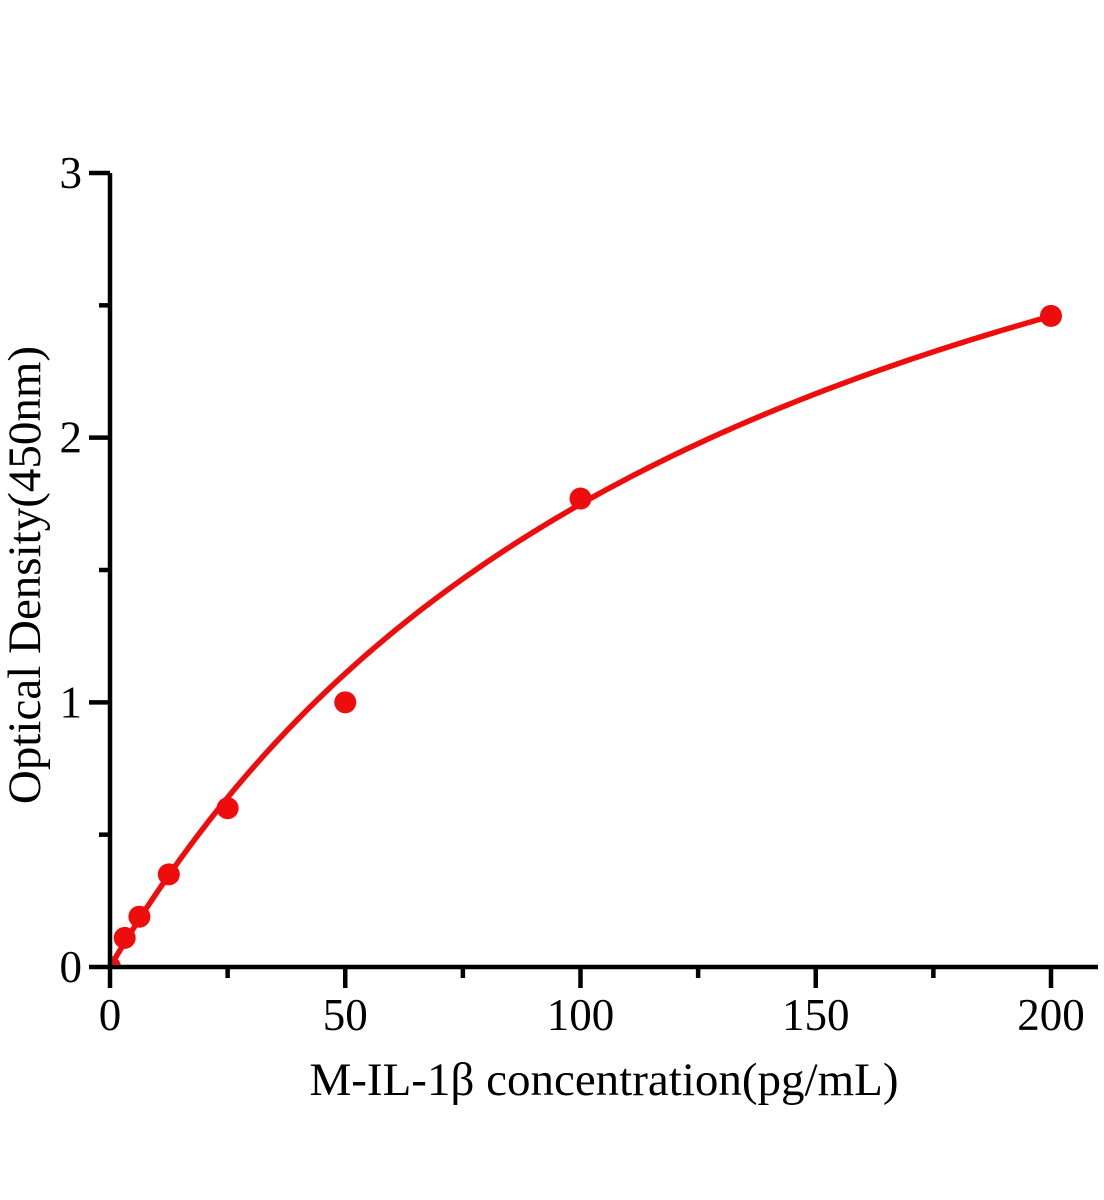  Describe the element at coordinates (345, 1015) in the screenshot. I see `x-tick-label: 50` at that location.